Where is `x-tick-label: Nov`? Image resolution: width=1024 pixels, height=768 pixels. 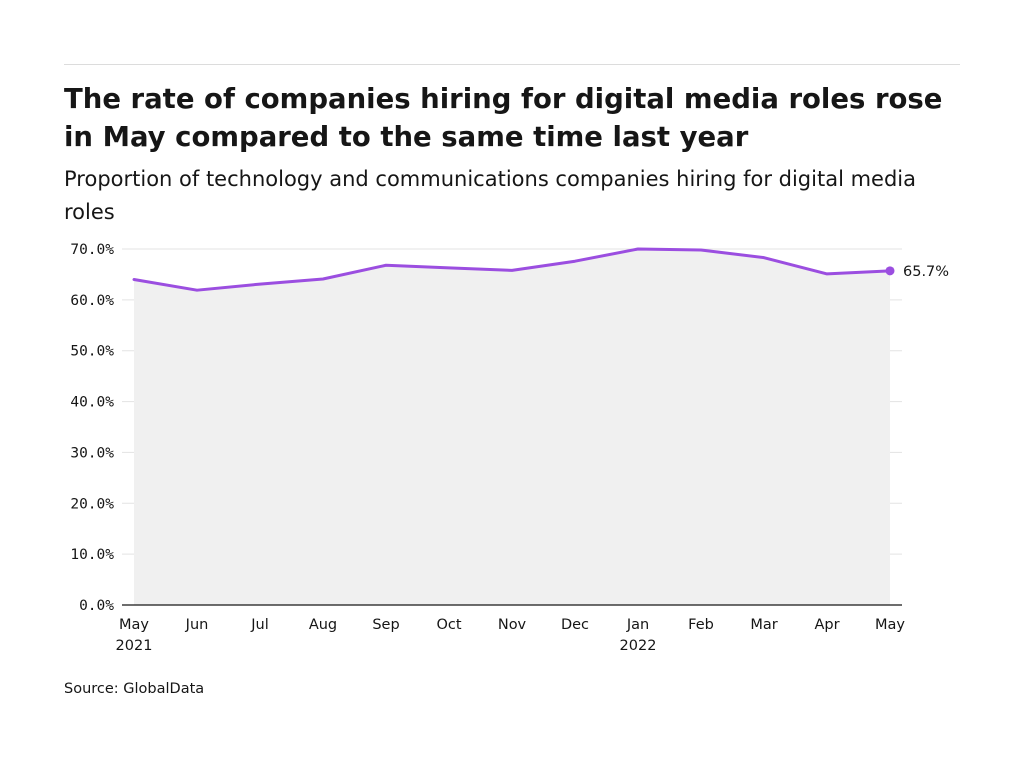 x-tick-label: Nov is located at coordinates (512, 625).